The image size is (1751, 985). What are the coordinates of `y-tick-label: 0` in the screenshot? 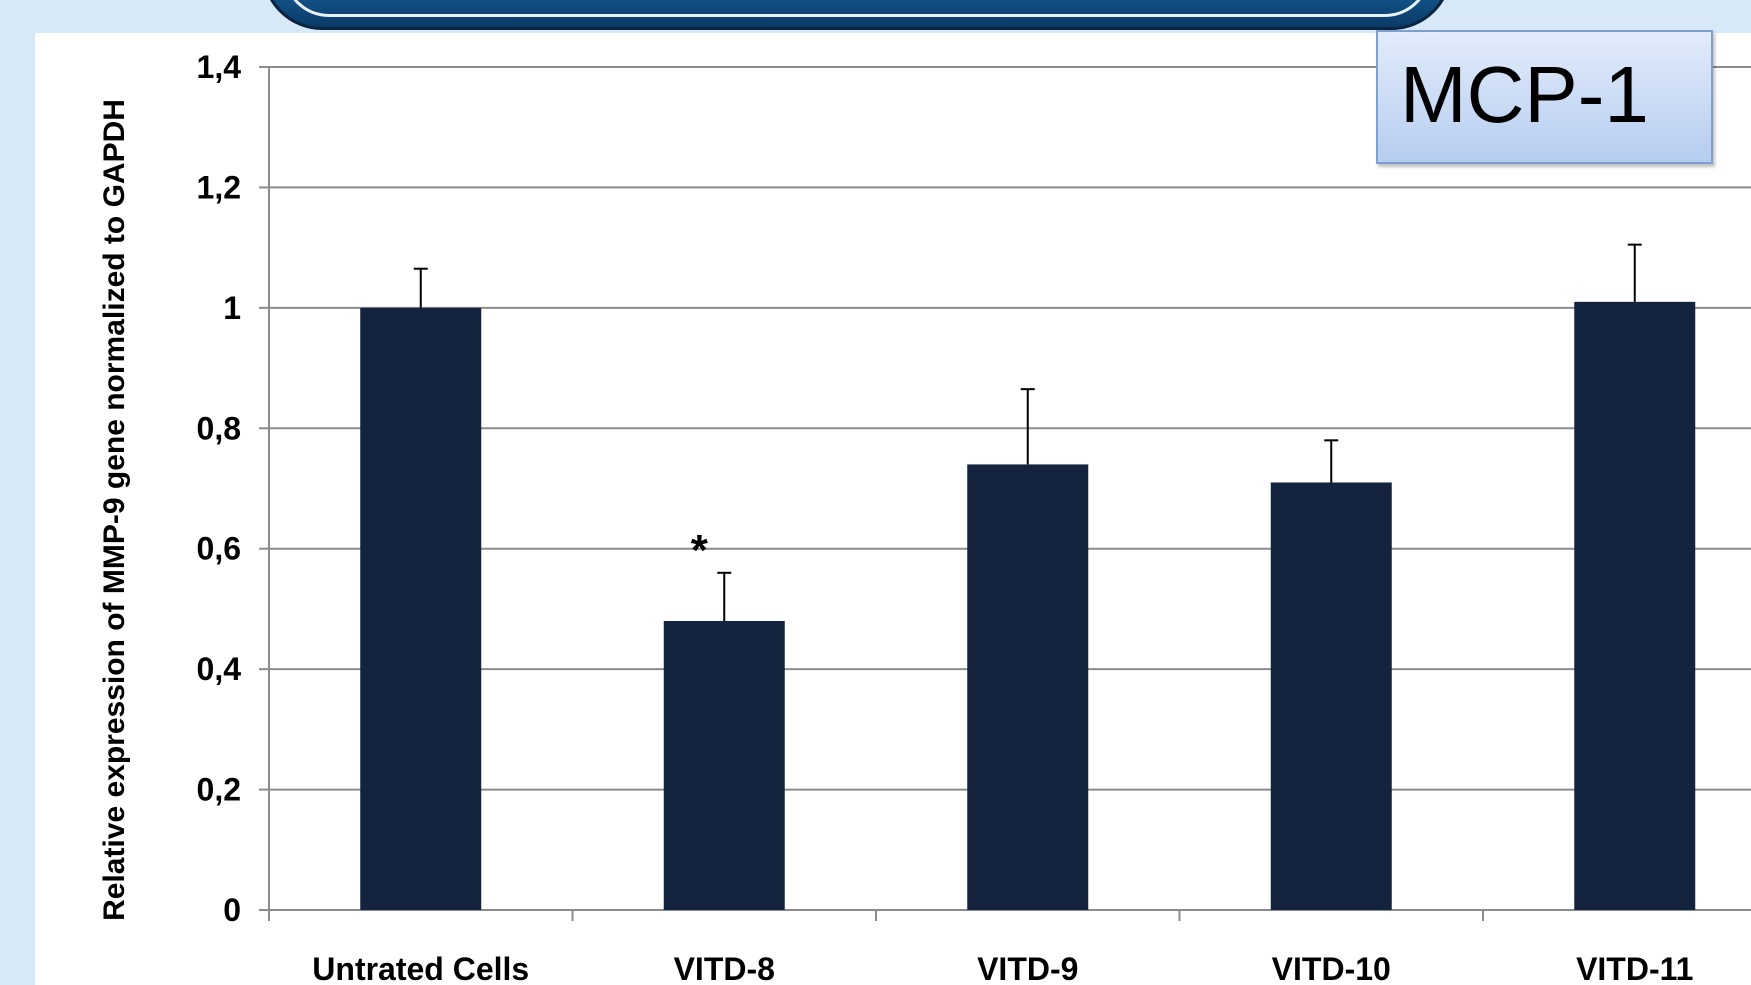 It's located at (232, 910).